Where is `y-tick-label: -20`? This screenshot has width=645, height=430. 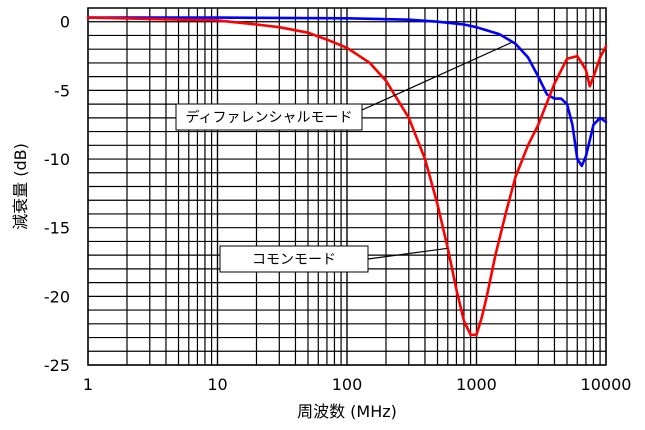 y-tick-label: -20 is located at coordinates (57, 296).